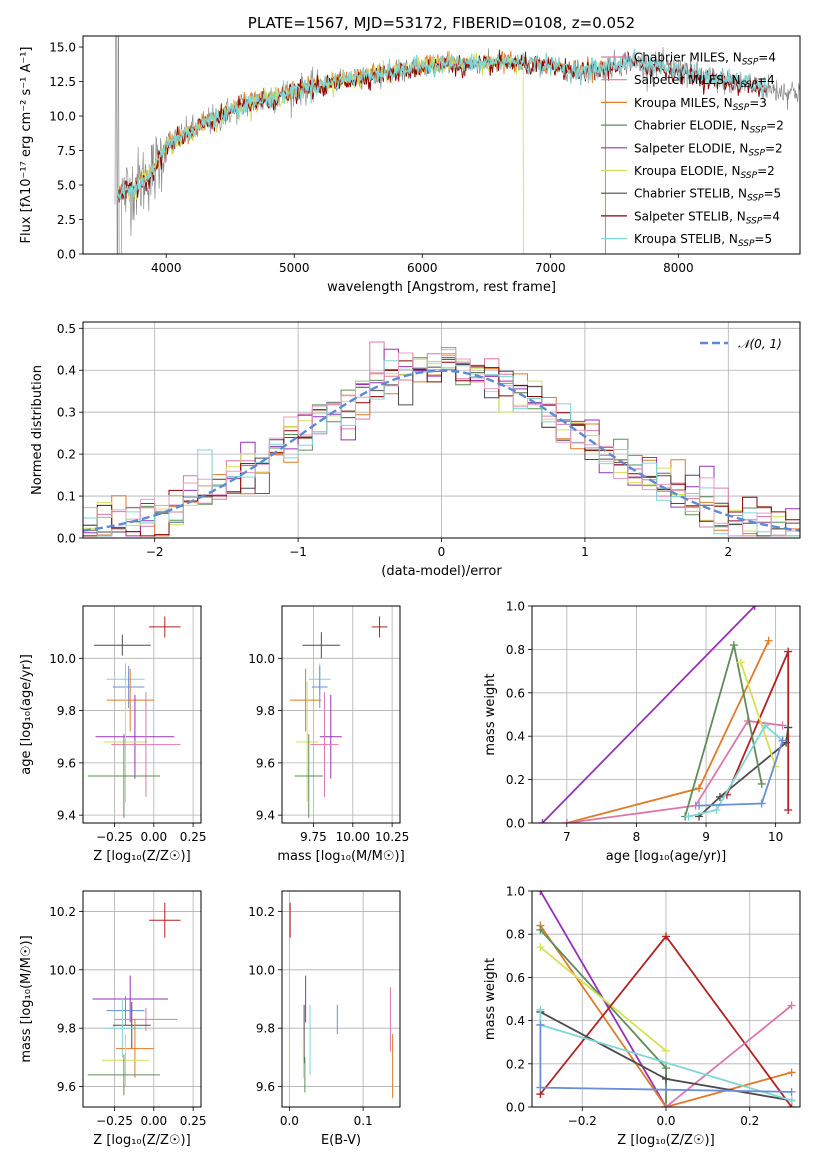  I want to click on x-tick-label: 0.25, so click(193, 1121).